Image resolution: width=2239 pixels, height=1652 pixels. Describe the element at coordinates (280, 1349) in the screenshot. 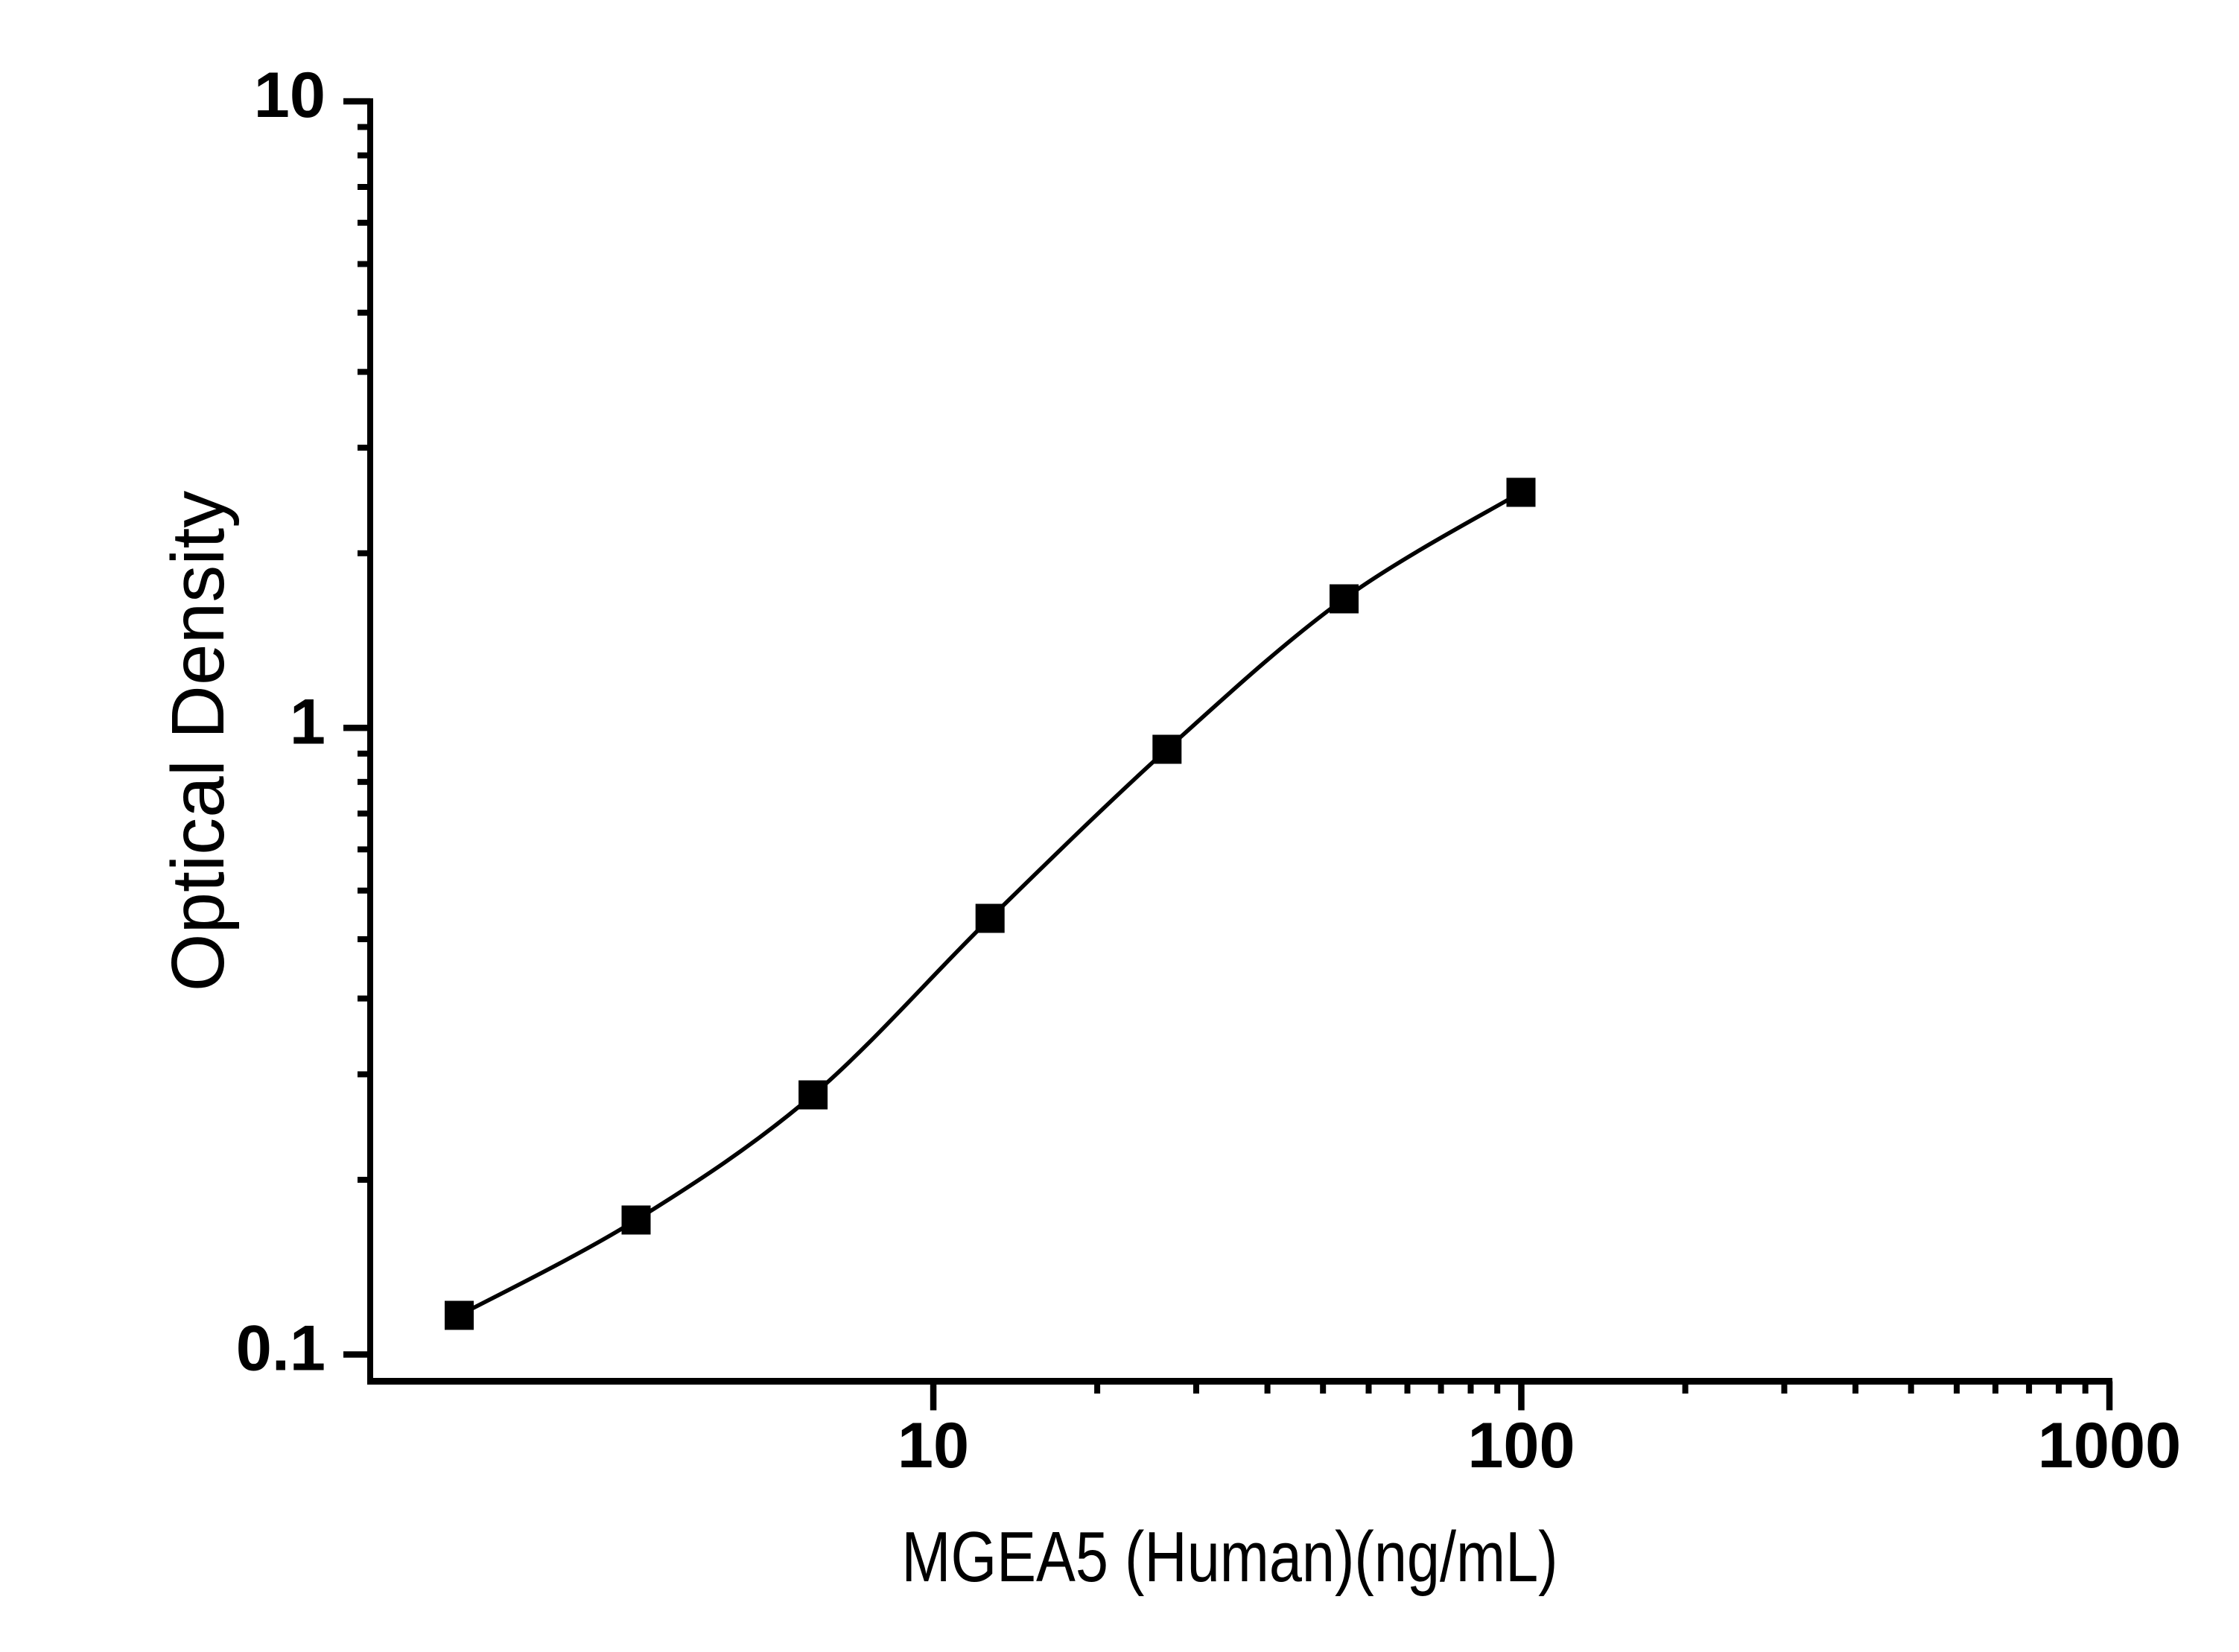

I see `svg-text: 0.1` at that location.